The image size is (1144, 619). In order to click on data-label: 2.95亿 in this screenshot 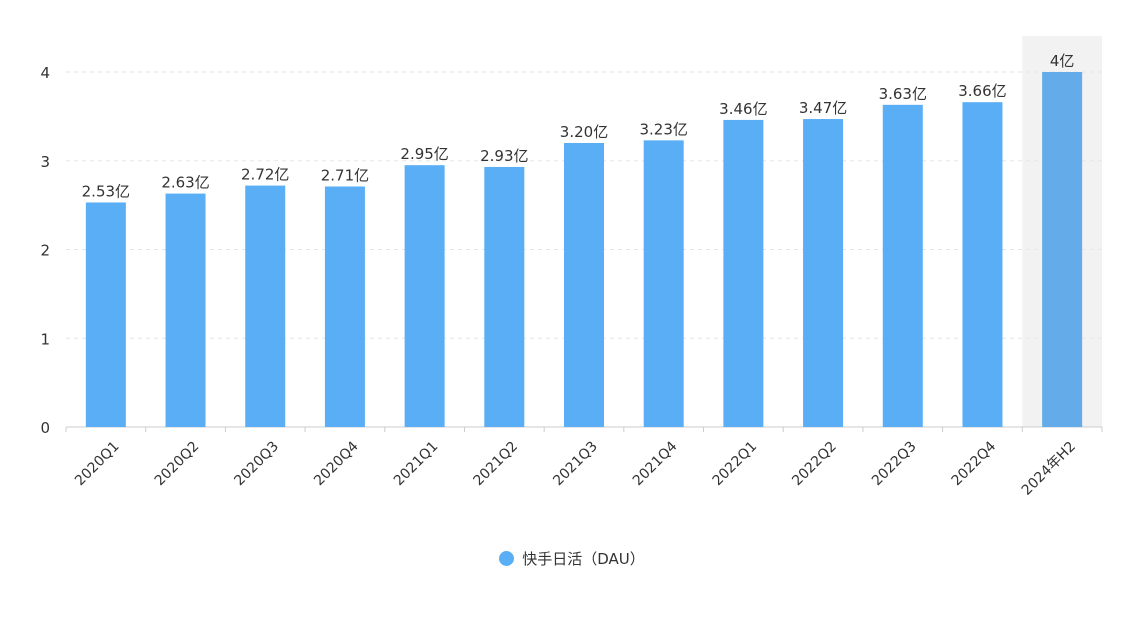, I will do `click(424, 154)`.